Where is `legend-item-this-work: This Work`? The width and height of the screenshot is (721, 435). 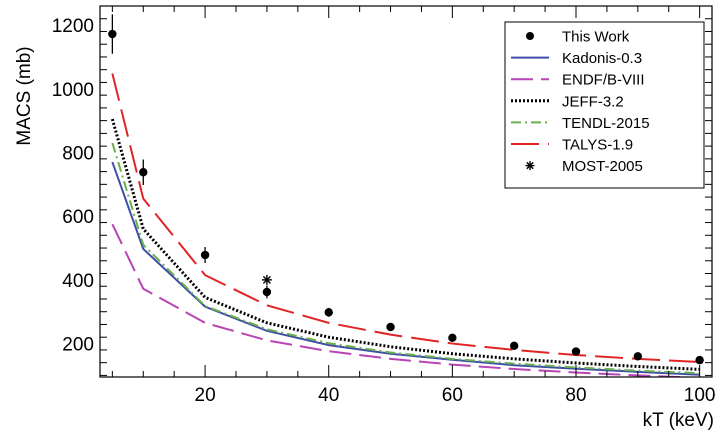 legend-item-this-work: This Work is located at coordinates (578, 37).